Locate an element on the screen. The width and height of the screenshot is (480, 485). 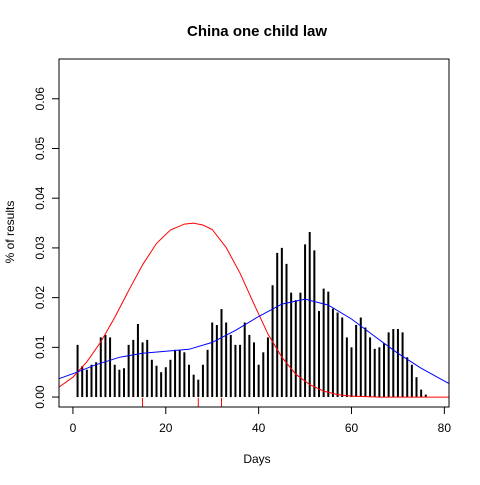
x-axis-label: Days is located at coordinates (256, 459).